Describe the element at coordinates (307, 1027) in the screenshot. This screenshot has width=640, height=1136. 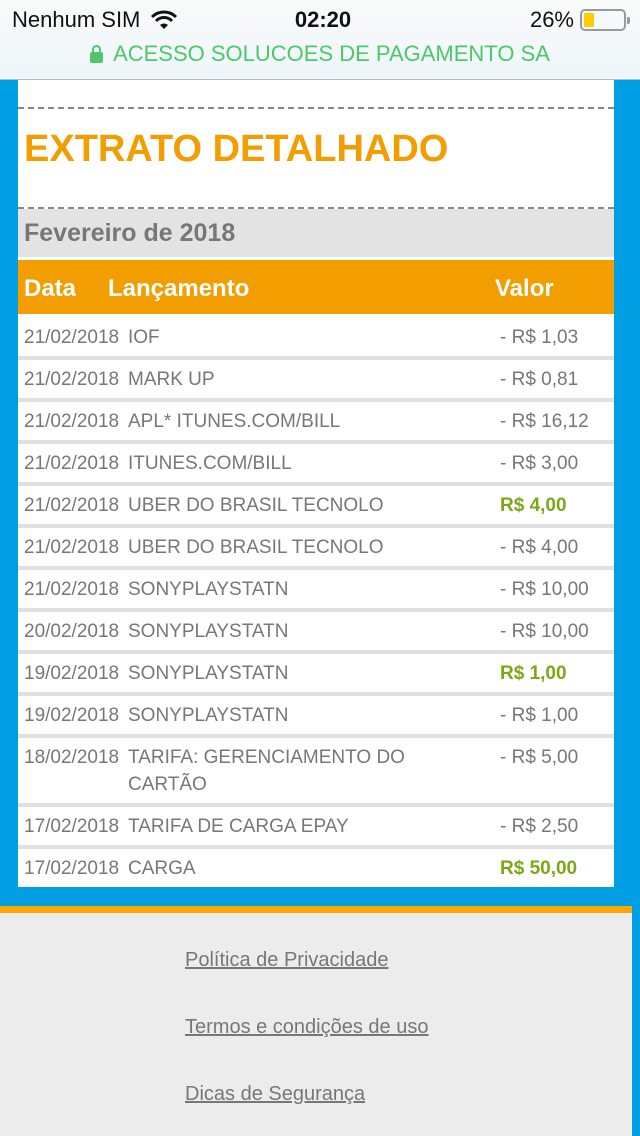
I see `terms-link: Termos e condições de uso` at that location.